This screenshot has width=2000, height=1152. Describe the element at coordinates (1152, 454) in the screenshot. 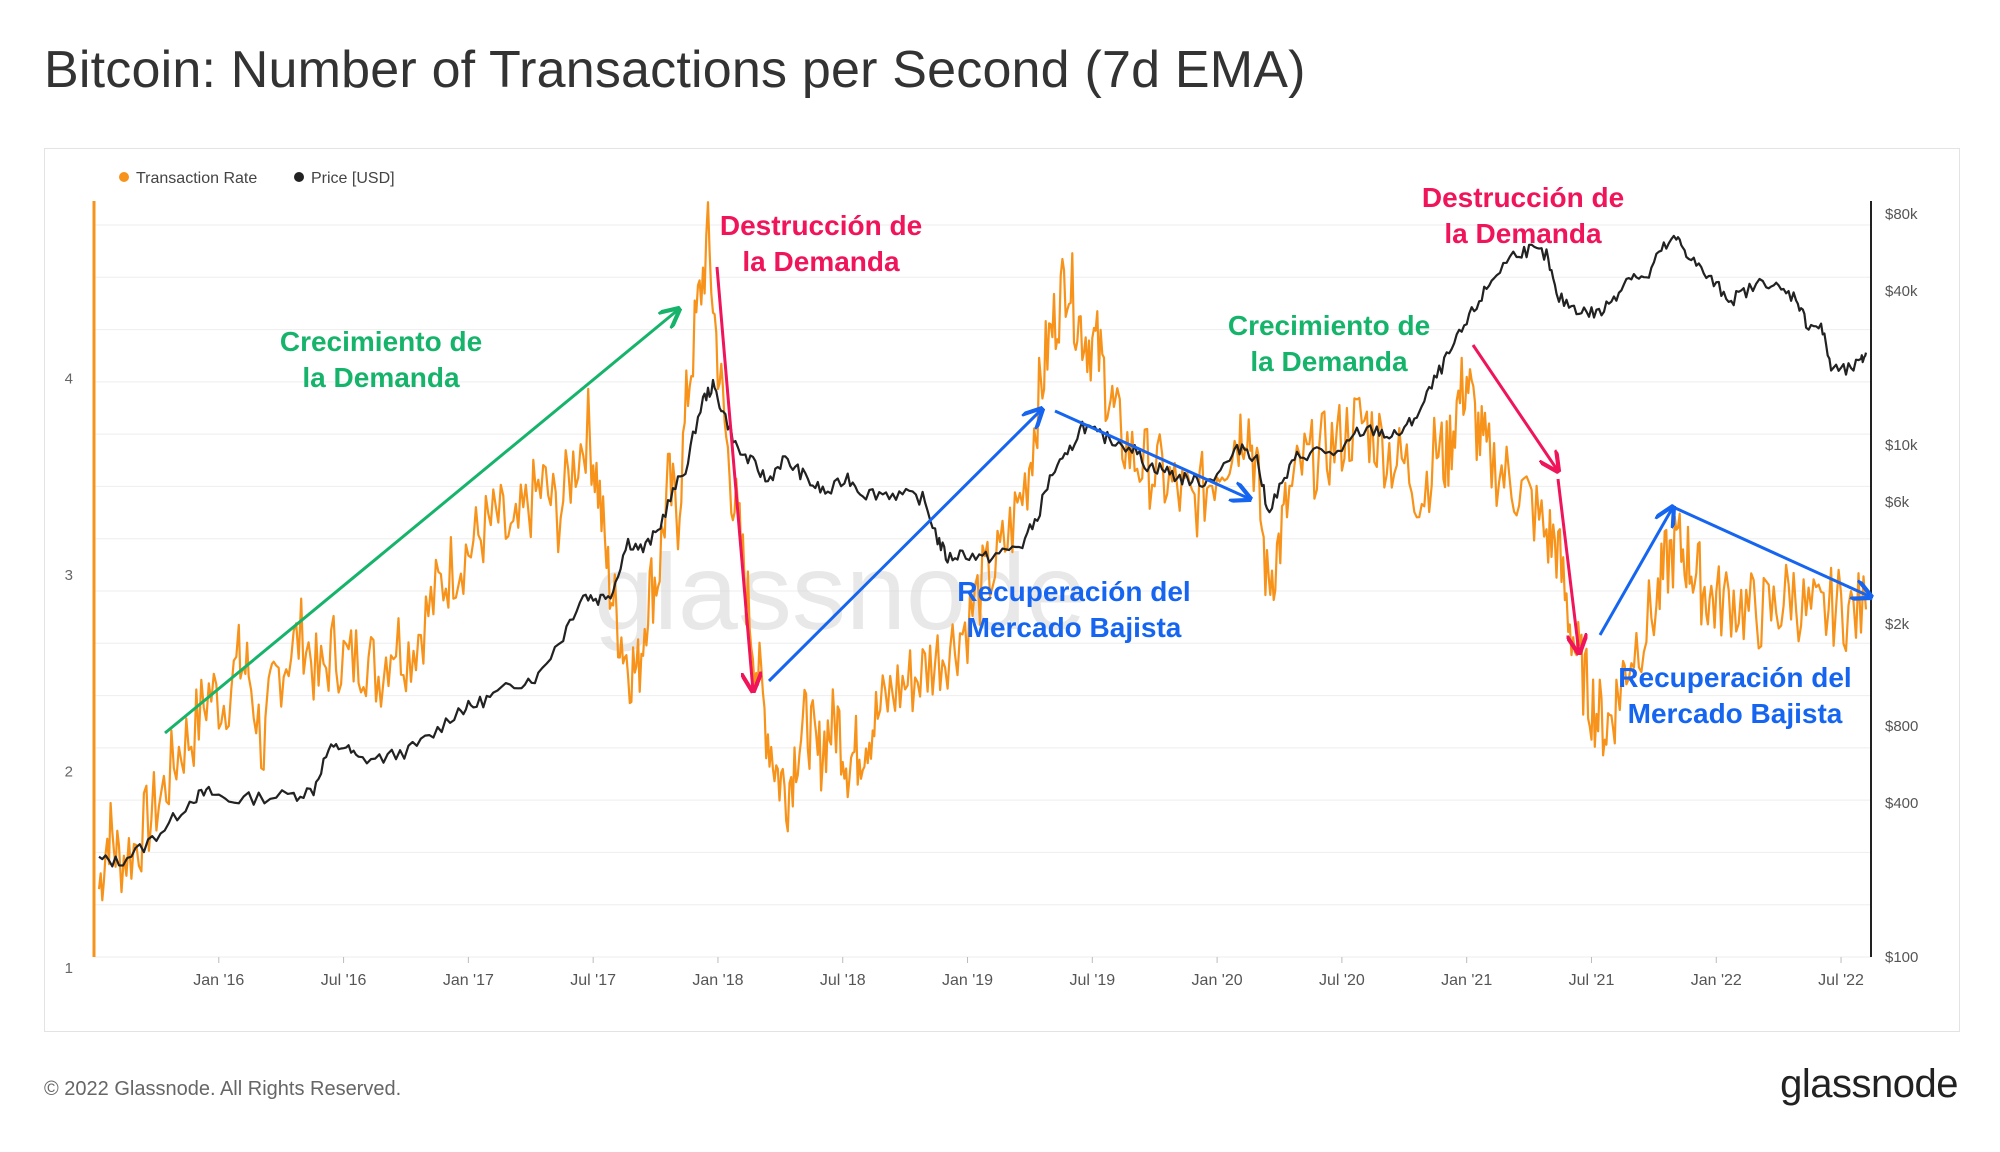

I see `arrow-recovery-1b` at that location.